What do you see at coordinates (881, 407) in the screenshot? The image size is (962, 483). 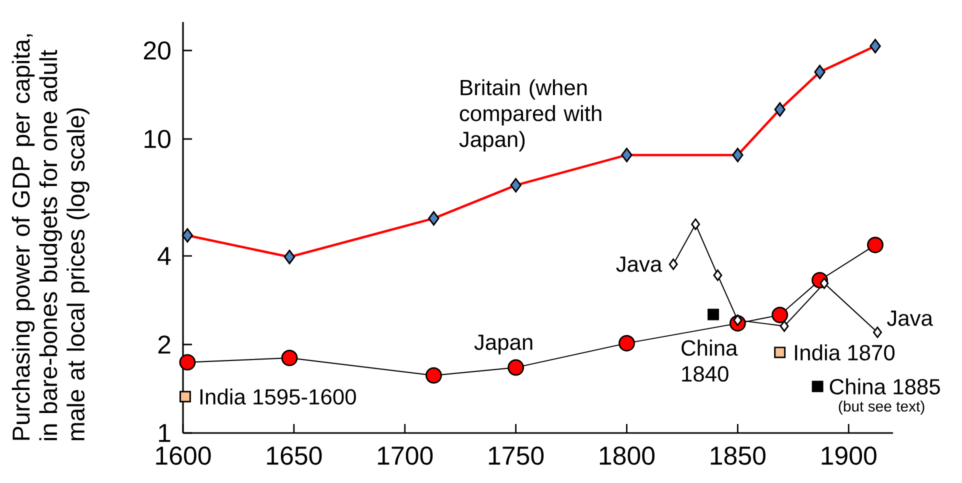 I see `annotation: (but see text)` at bounding box center [881, 407].